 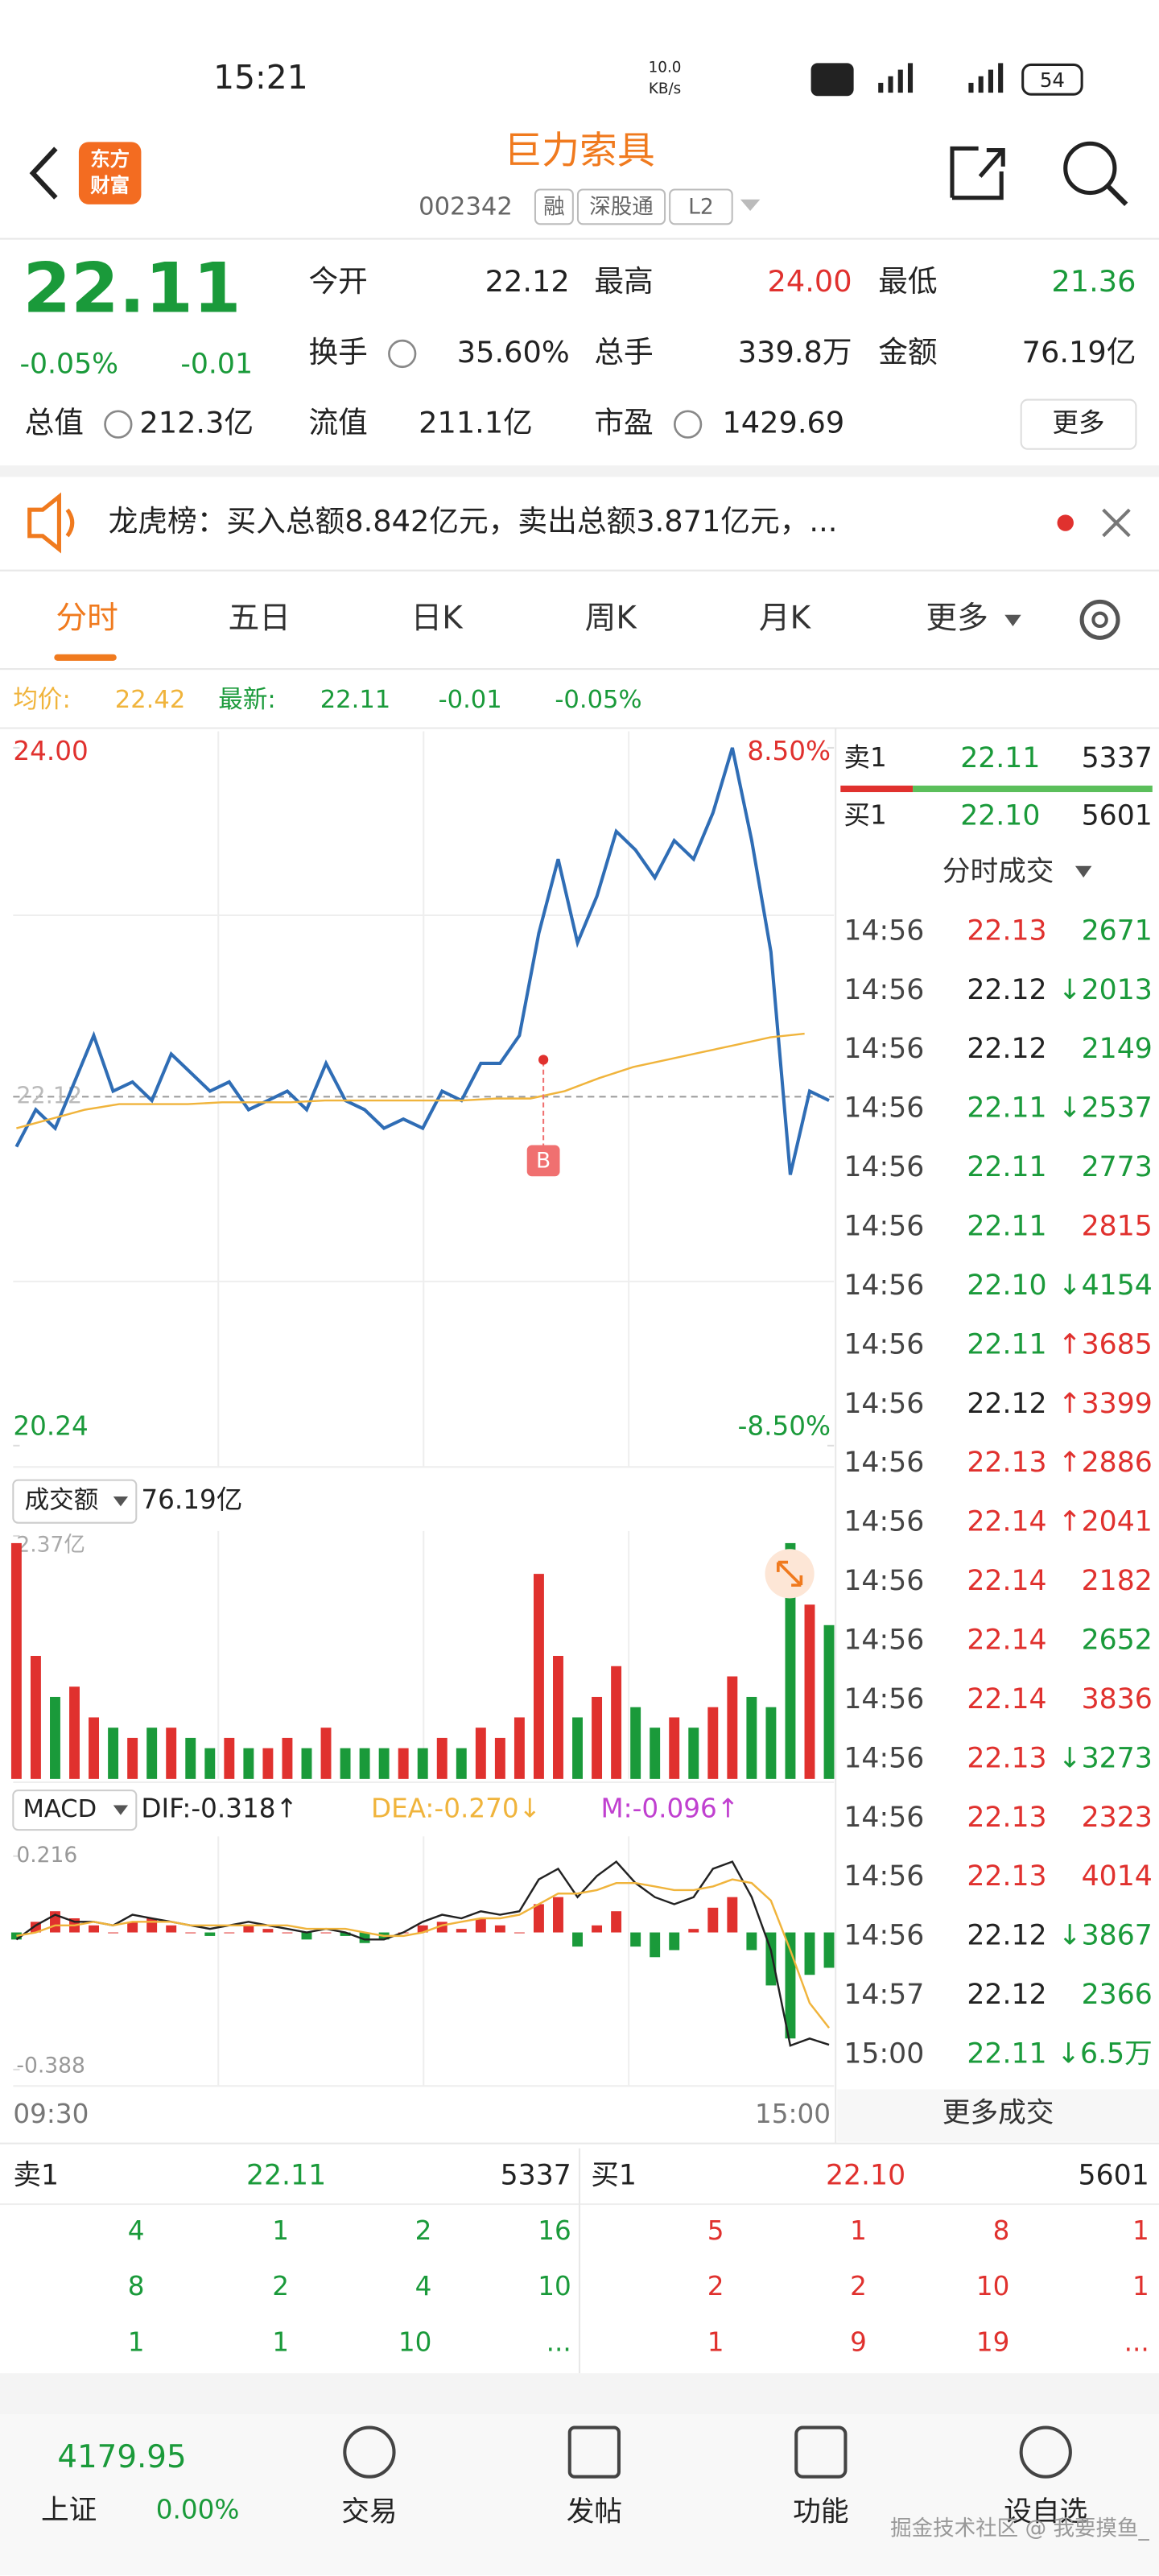 I want to click on trade-volume: 3836, so click(x=1117, y=1699).